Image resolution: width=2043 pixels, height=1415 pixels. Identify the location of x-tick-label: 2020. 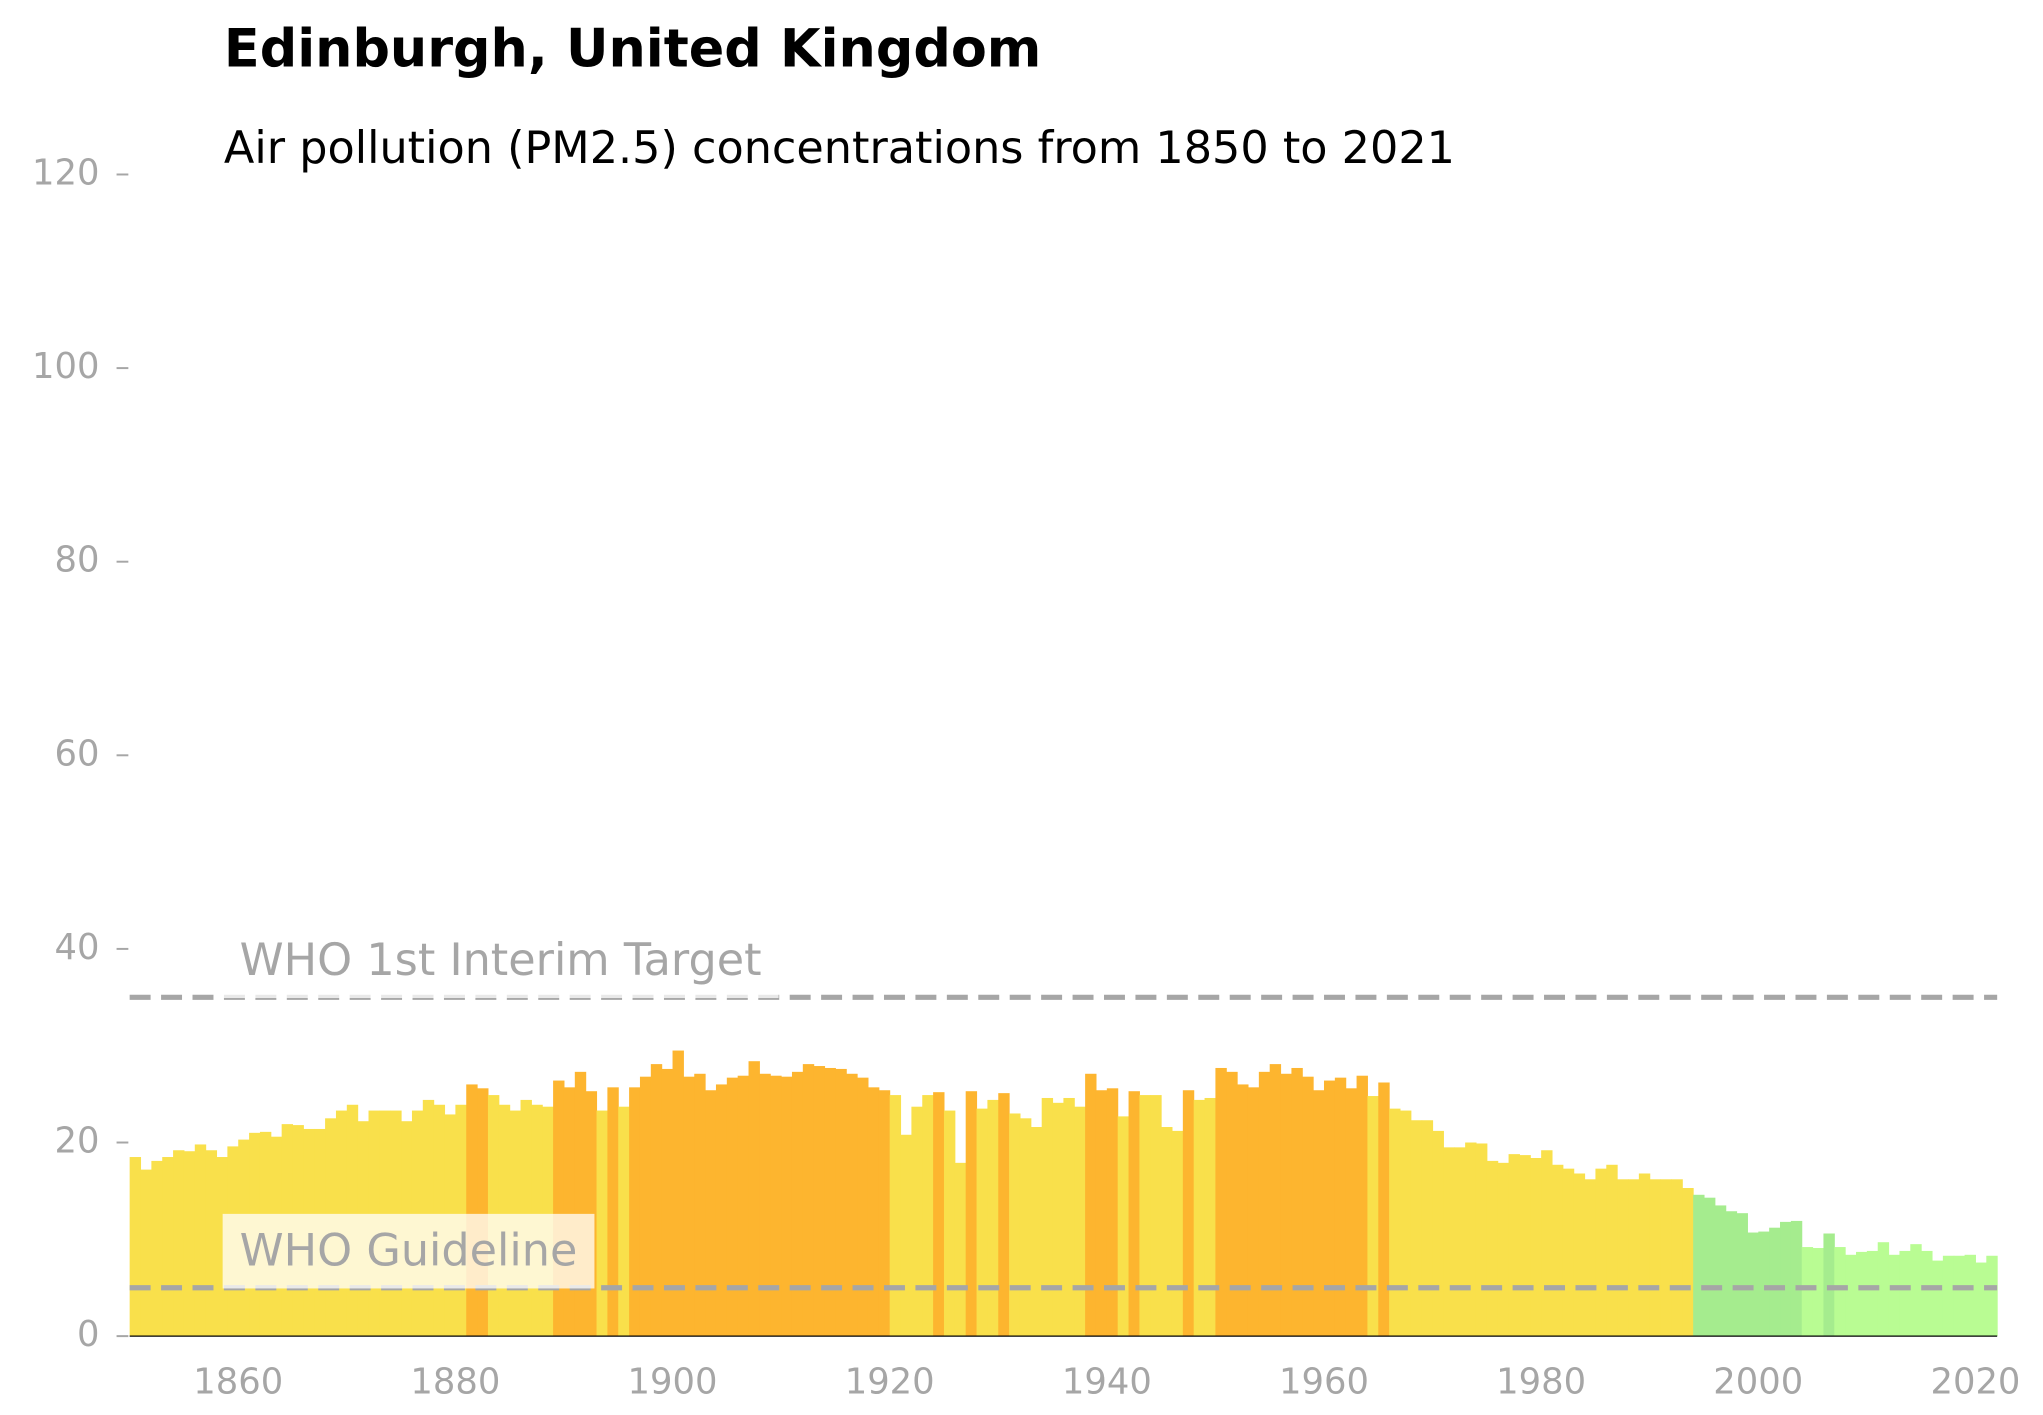
(1975, 1381).